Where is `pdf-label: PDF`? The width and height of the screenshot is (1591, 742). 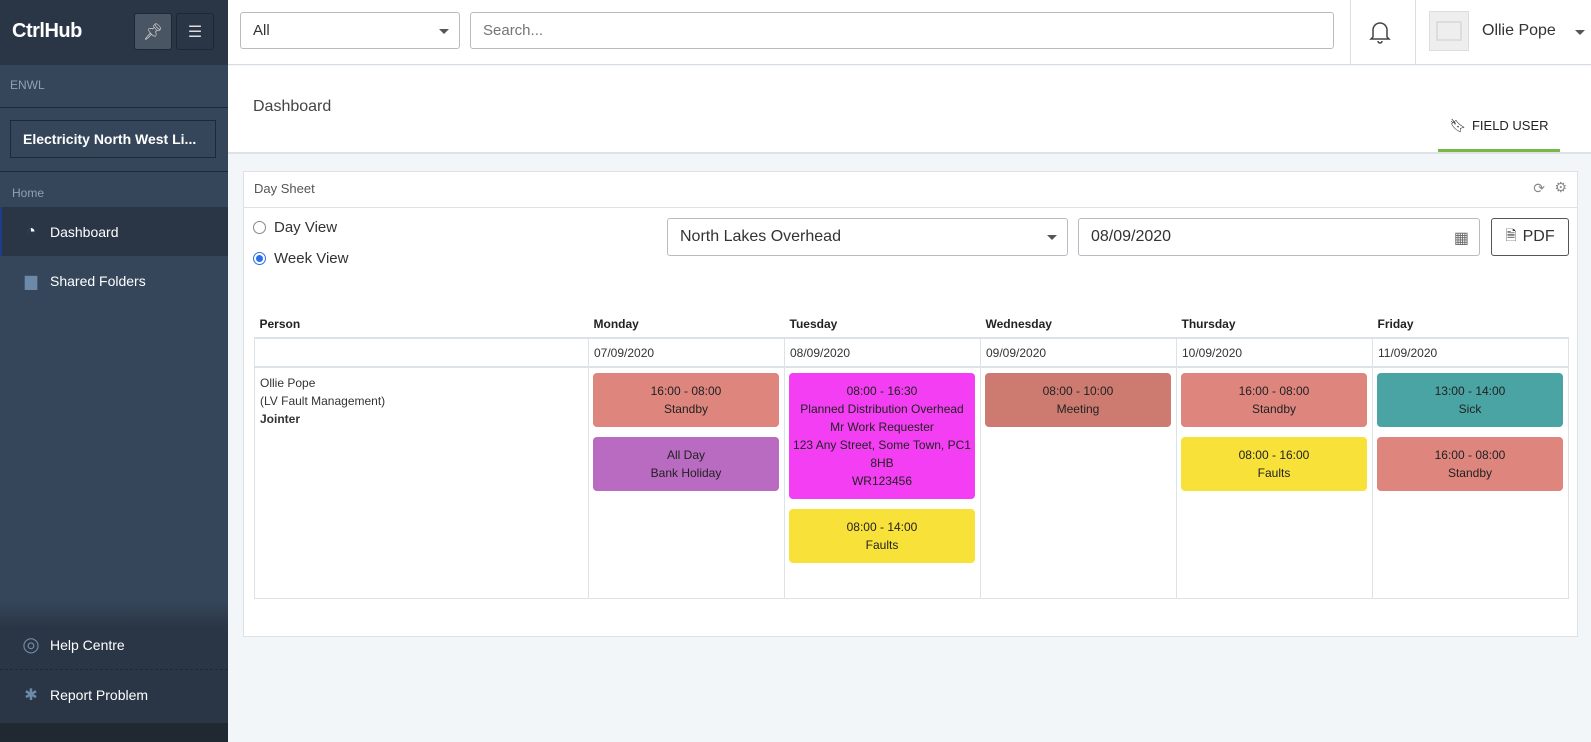
pdf-label: PDF is located at coordinates (1538, 236).